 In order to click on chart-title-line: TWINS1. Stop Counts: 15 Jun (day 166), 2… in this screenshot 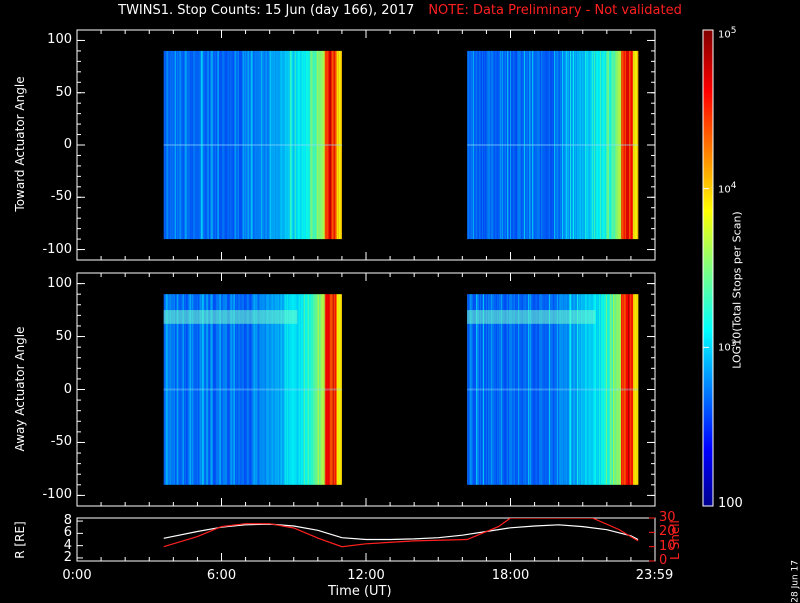, I will do `click(400, 10)`.